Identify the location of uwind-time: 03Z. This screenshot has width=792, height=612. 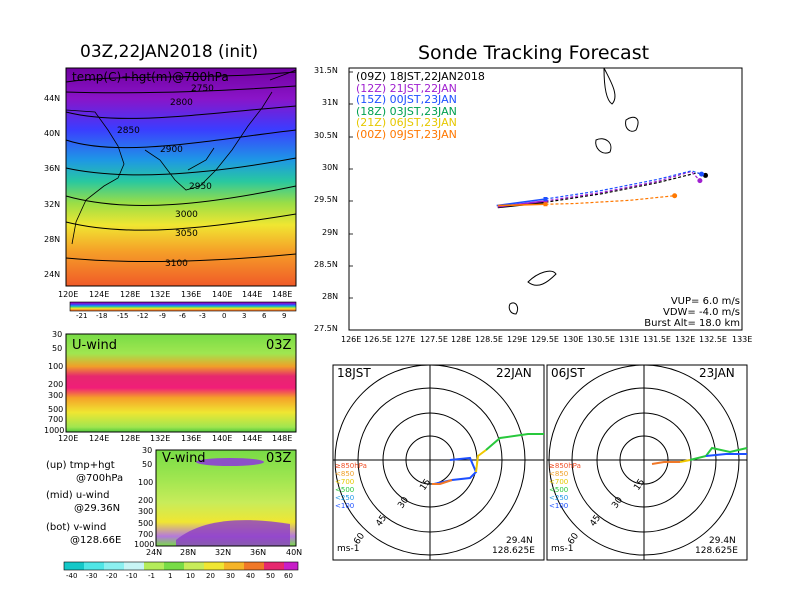
(279, 345).